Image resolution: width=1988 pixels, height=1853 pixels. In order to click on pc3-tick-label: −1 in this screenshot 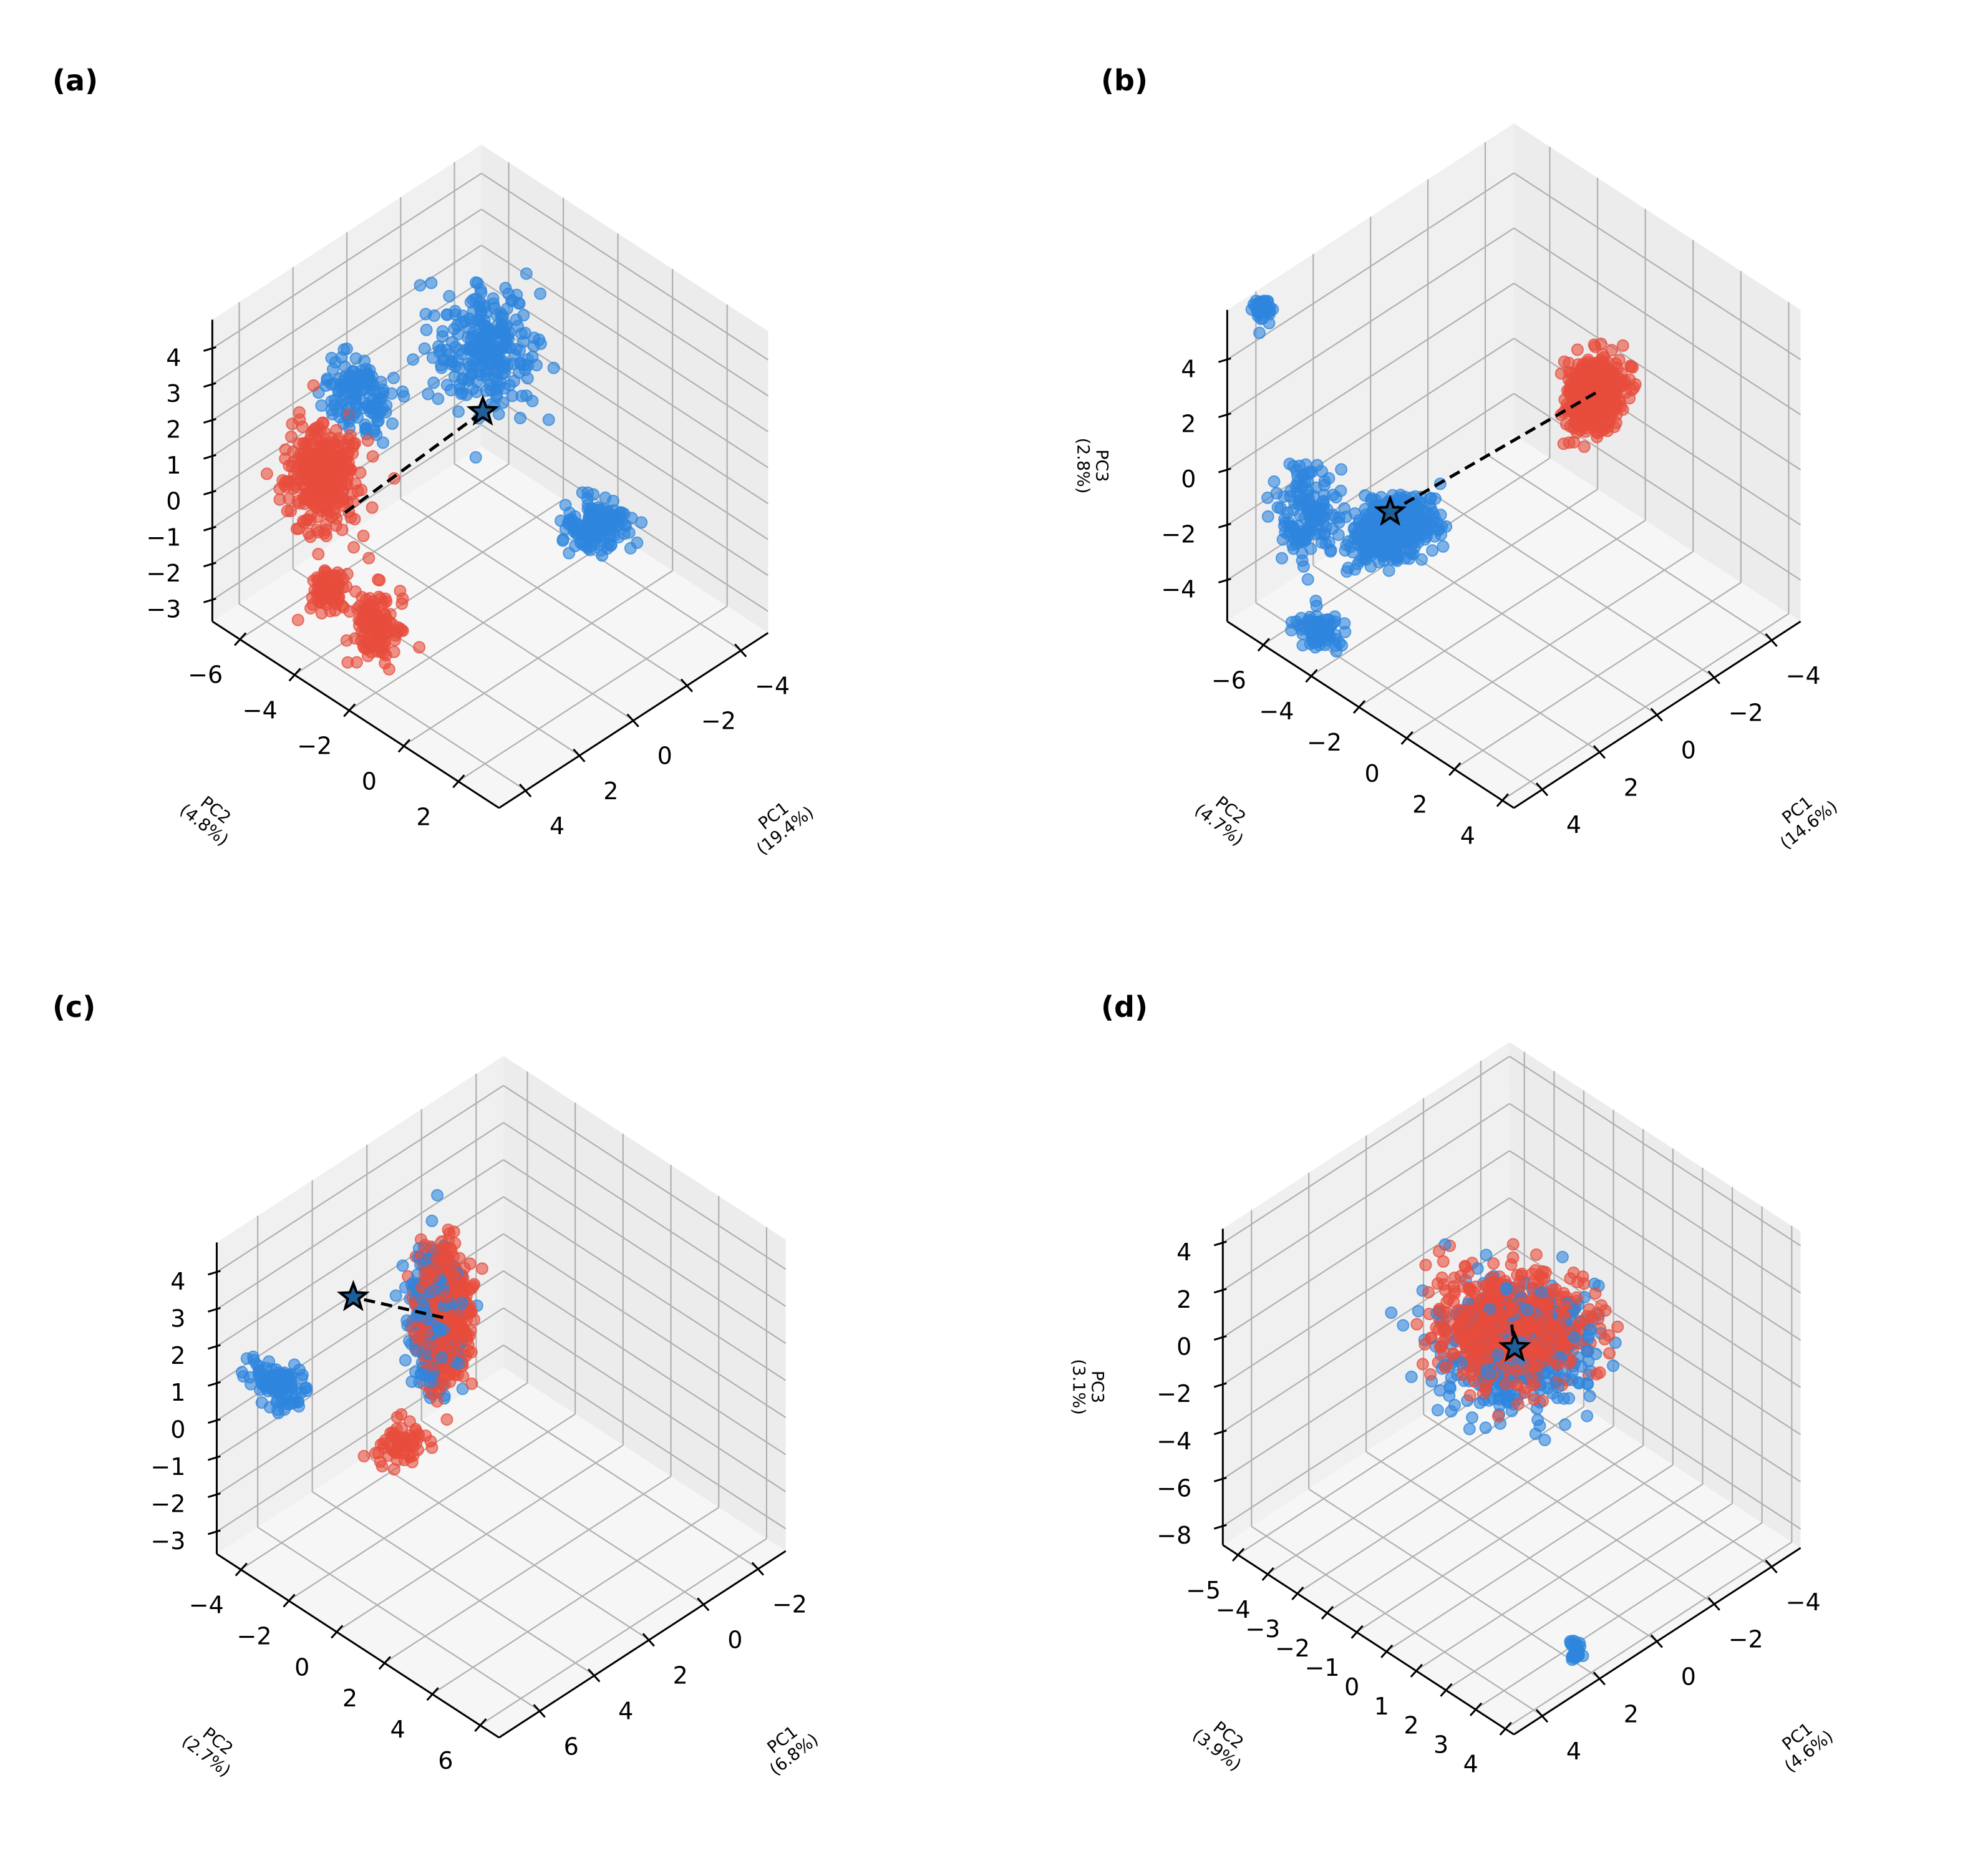, I will do `click(167, 1467)`.